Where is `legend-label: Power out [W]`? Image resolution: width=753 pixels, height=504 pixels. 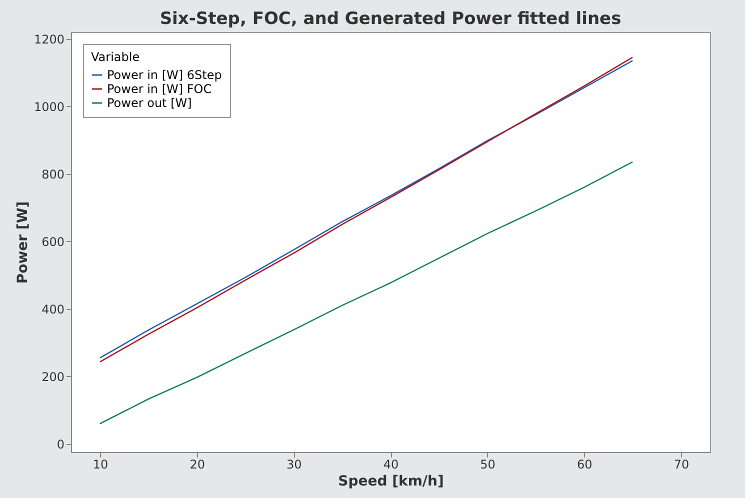
legend-label: Power out [W] is located at coordinates (149, 103).